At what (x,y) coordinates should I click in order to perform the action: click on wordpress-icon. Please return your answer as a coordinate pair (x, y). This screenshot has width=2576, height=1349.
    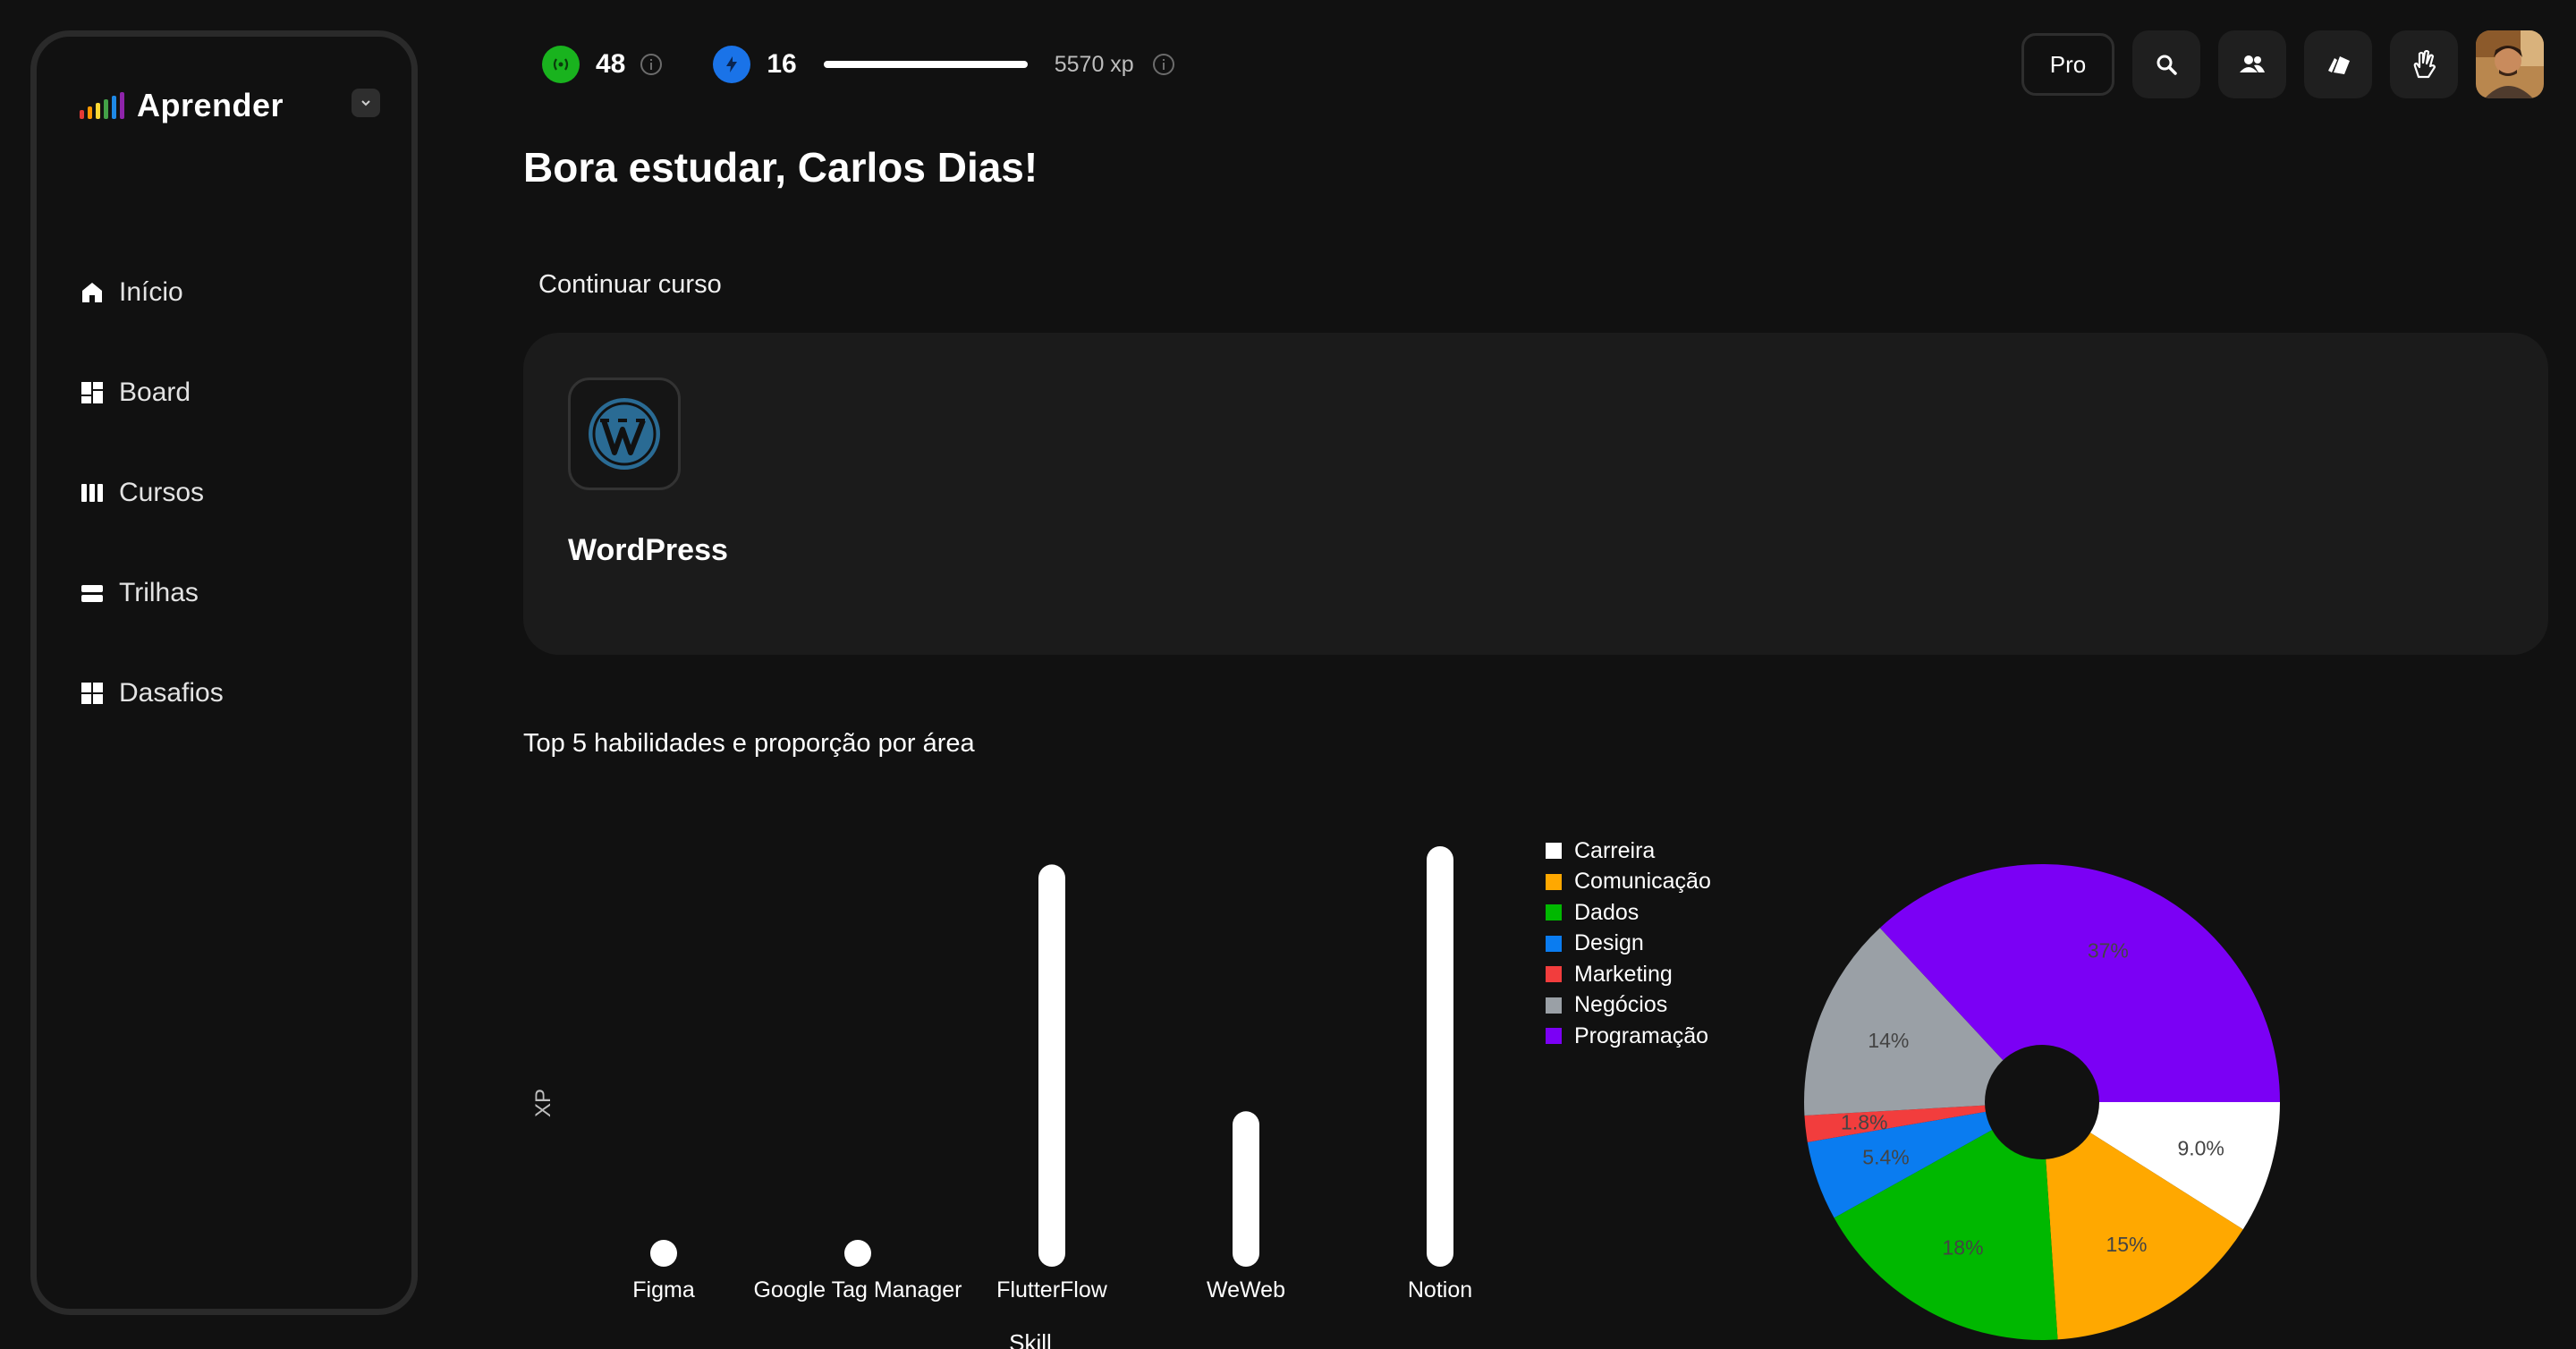
    Looking at the image, I should click on (624, 434).